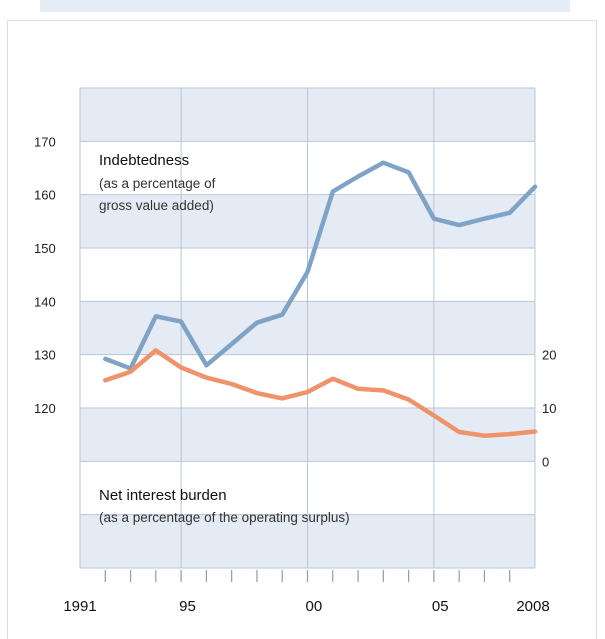 The height and width of the screenshot is (639, 605). What do you see at coordinates (306, 592) in the screenshot?
I see `x-axis-ticks: 1991 95 00 05 2008` at bounding box center [306, 592].